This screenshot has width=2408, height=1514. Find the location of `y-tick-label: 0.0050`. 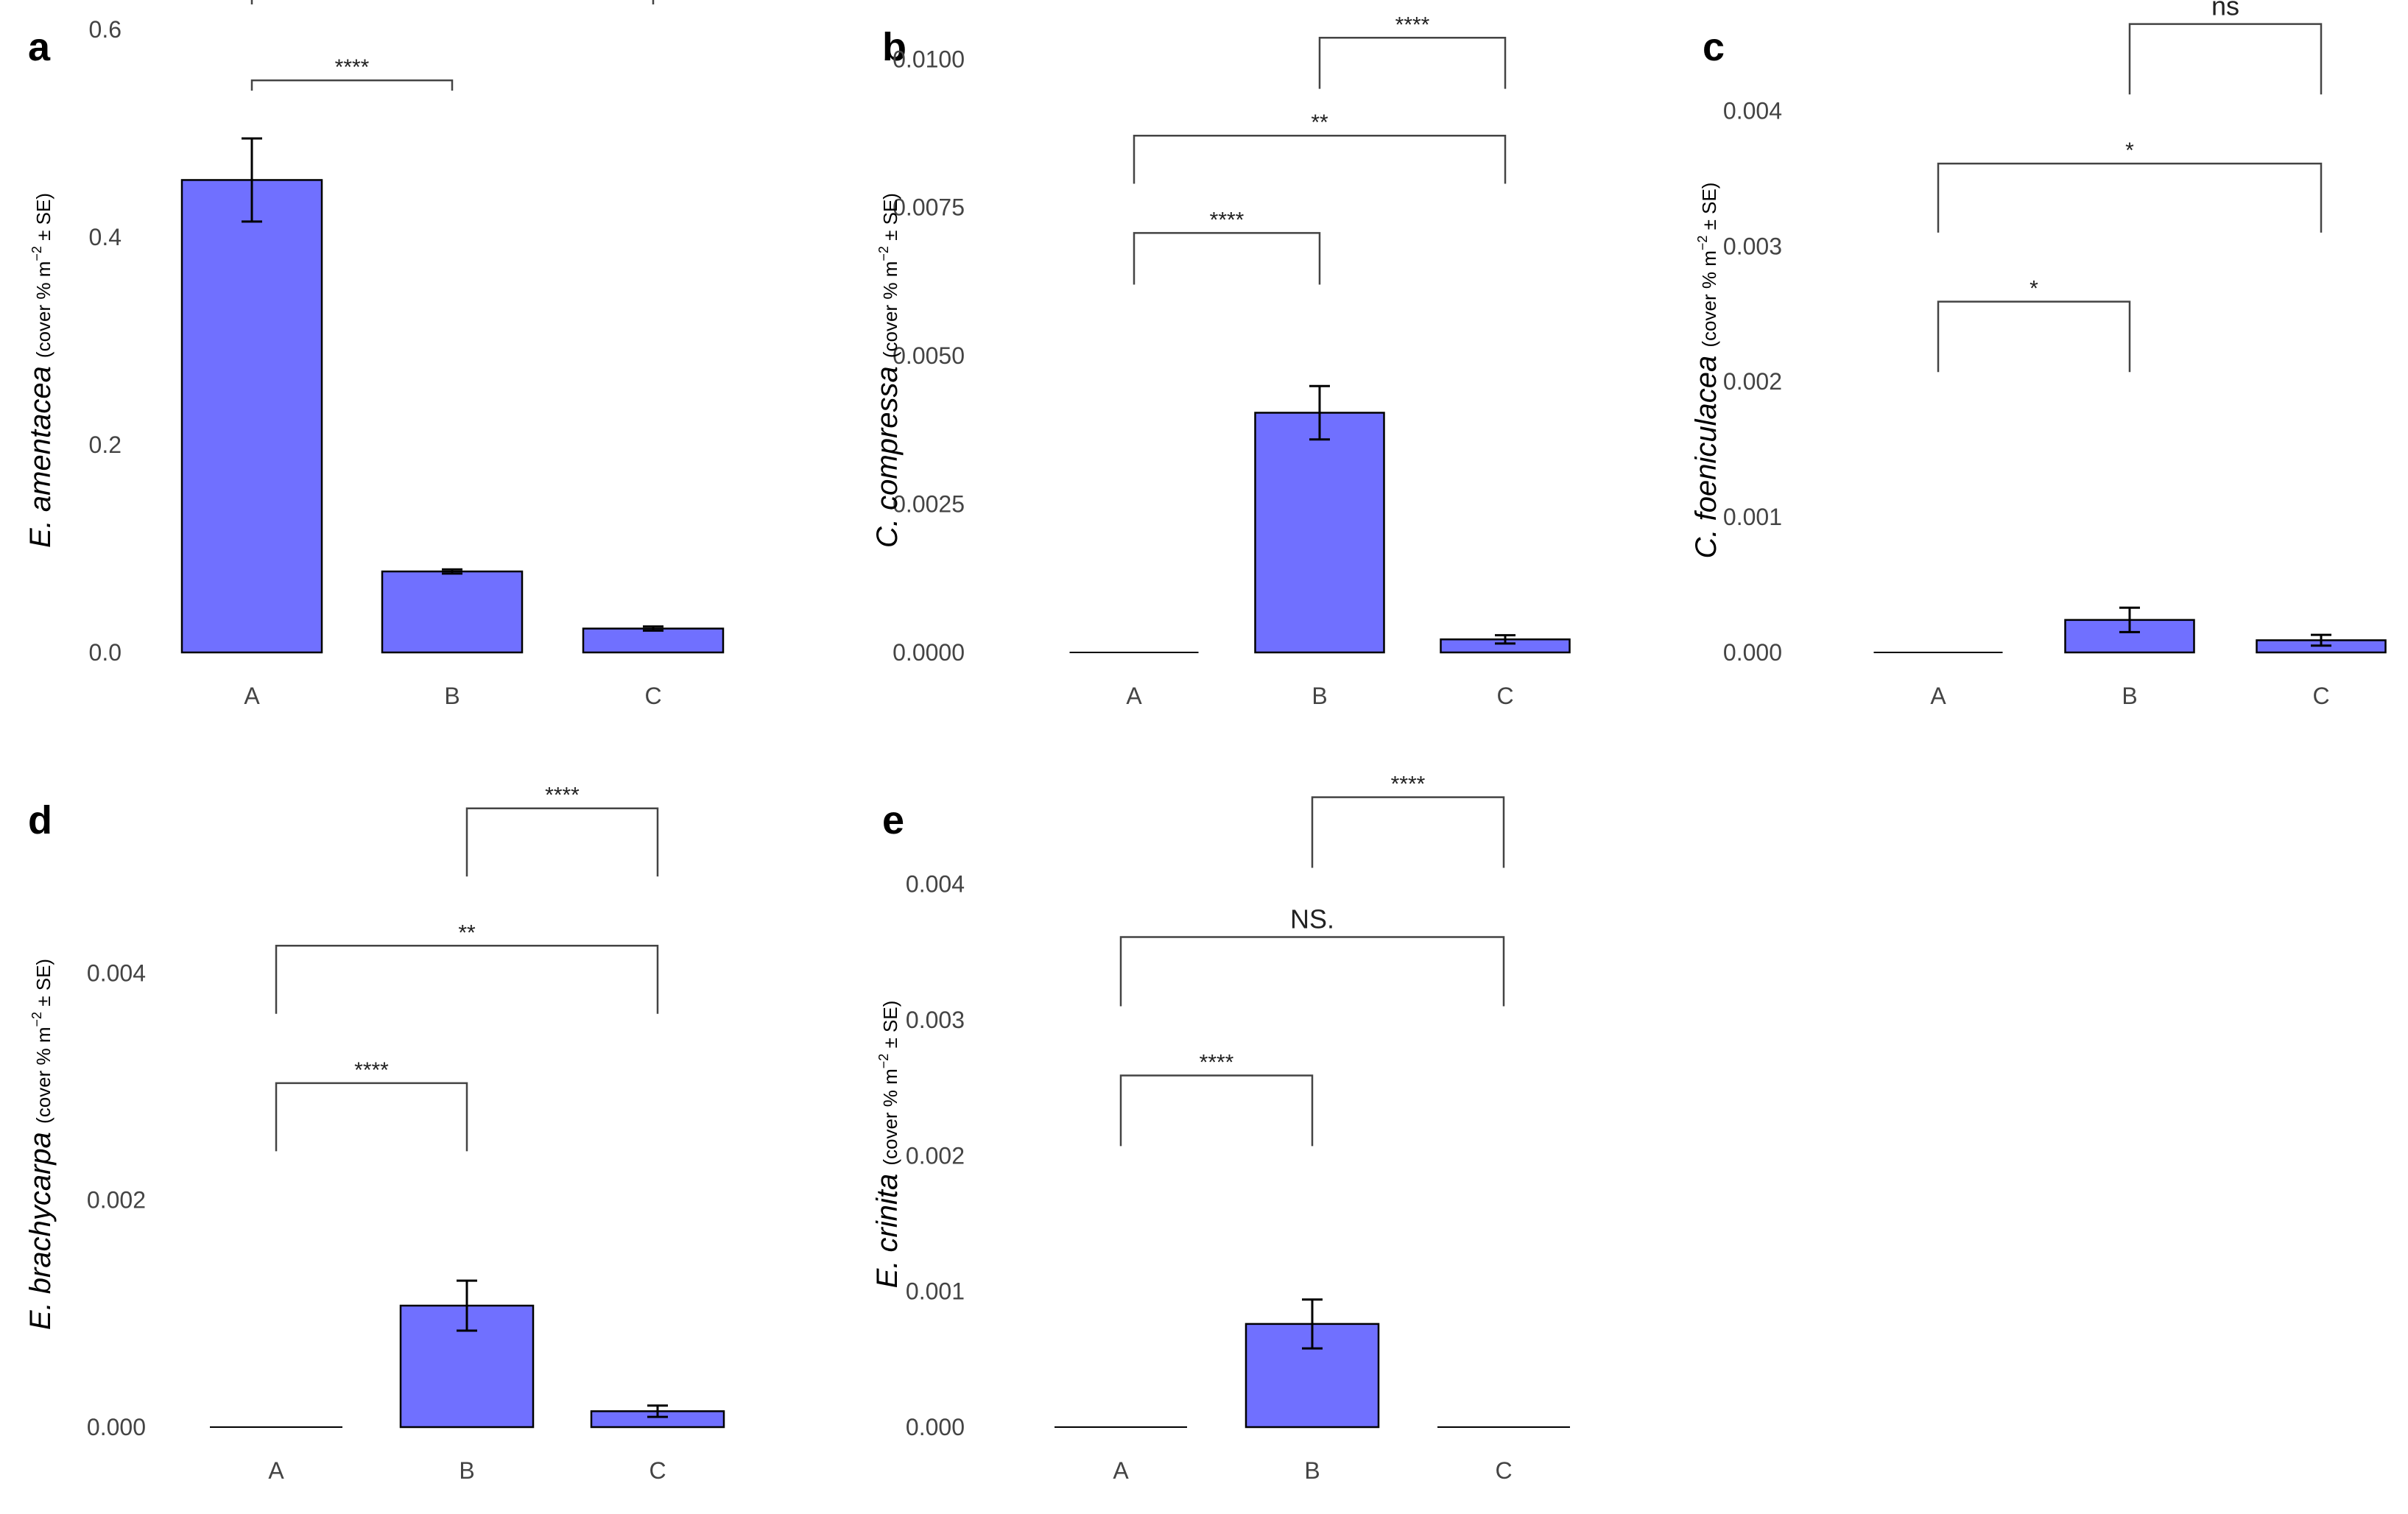

y-tick-label: 0.0050 is located at coordinates (929, 355).